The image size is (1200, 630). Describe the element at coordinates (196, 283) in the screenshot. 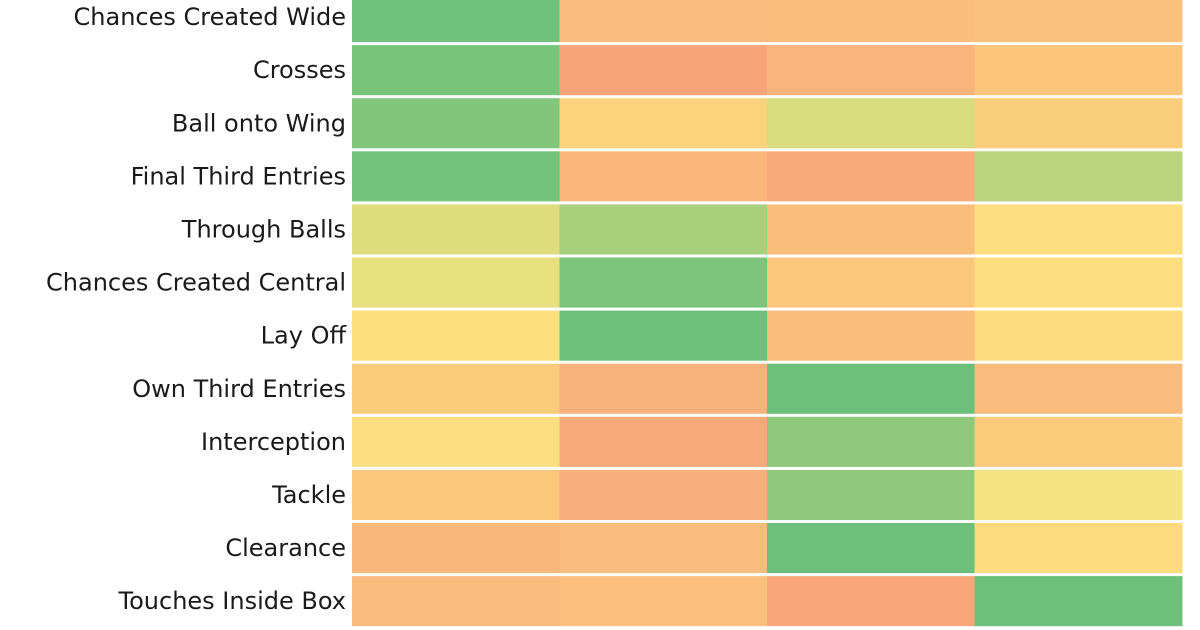

I see `row-label: Chances Created Central` at that location.